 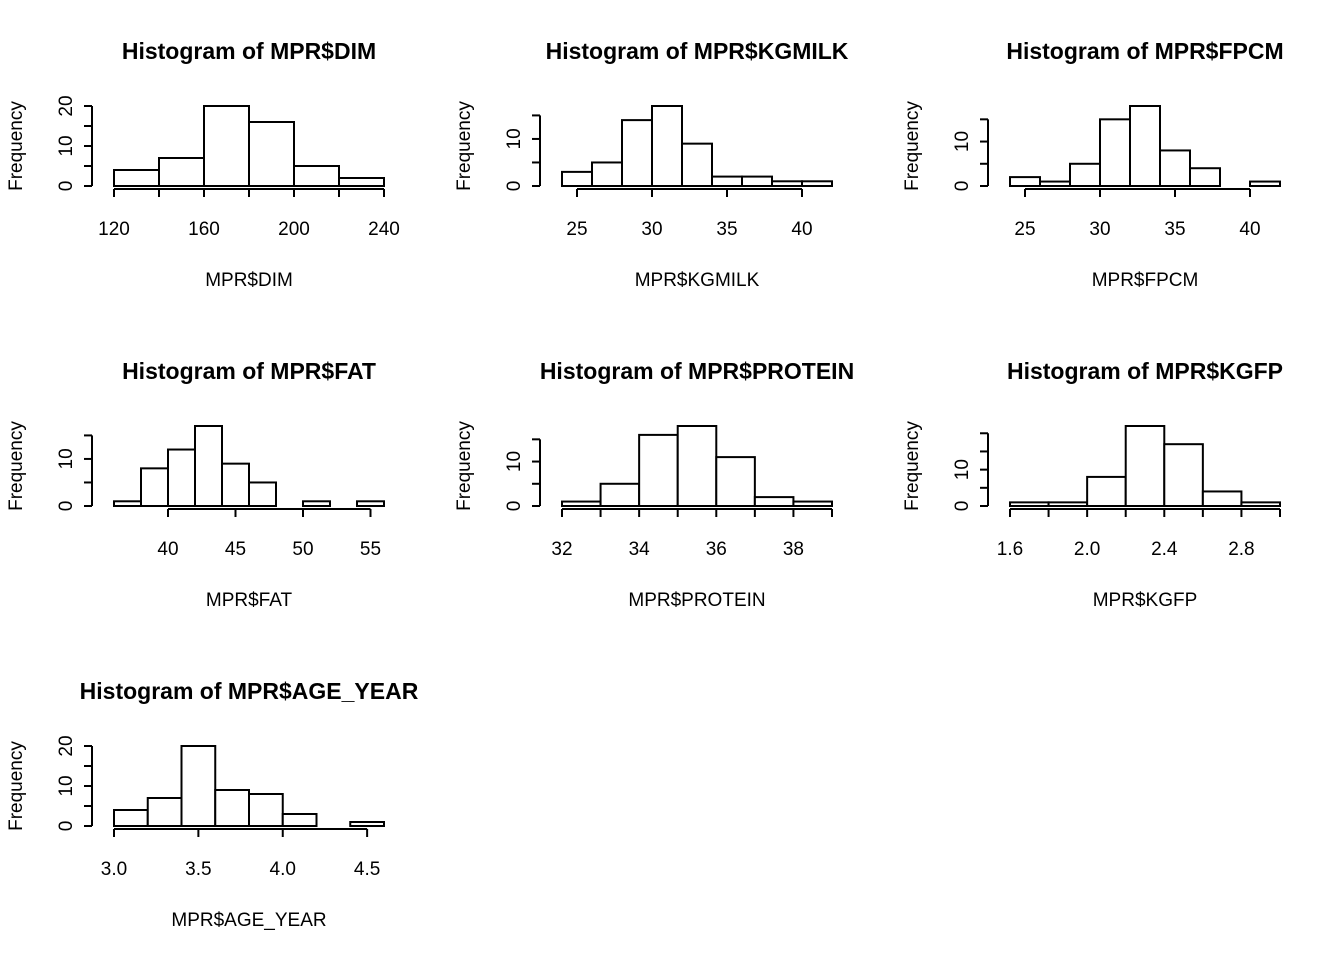 I want to click on x-tick-label: 200, so click(x=294, y=229).